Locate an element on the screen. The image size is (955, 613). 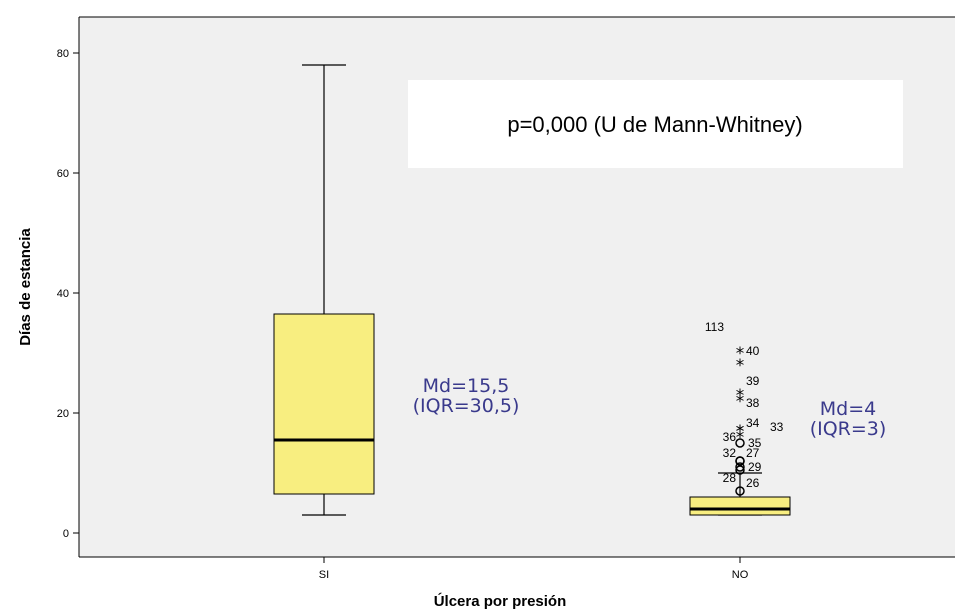
outlier-label: 113 is located at coordinates (714, 327).